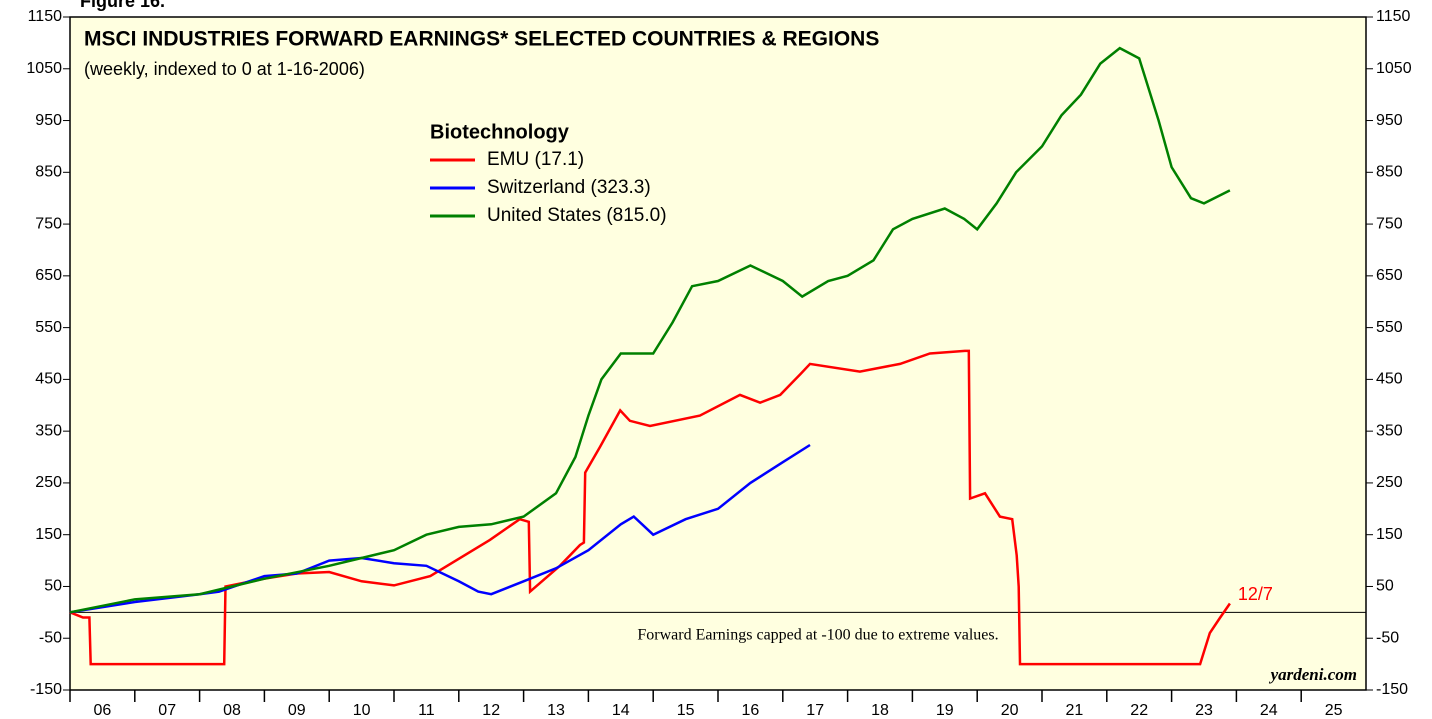  What do you see at coordinates (1389, 534) in the screenshot?
I see `y2-tick-label: 150` at bounding box center [1389, 534].